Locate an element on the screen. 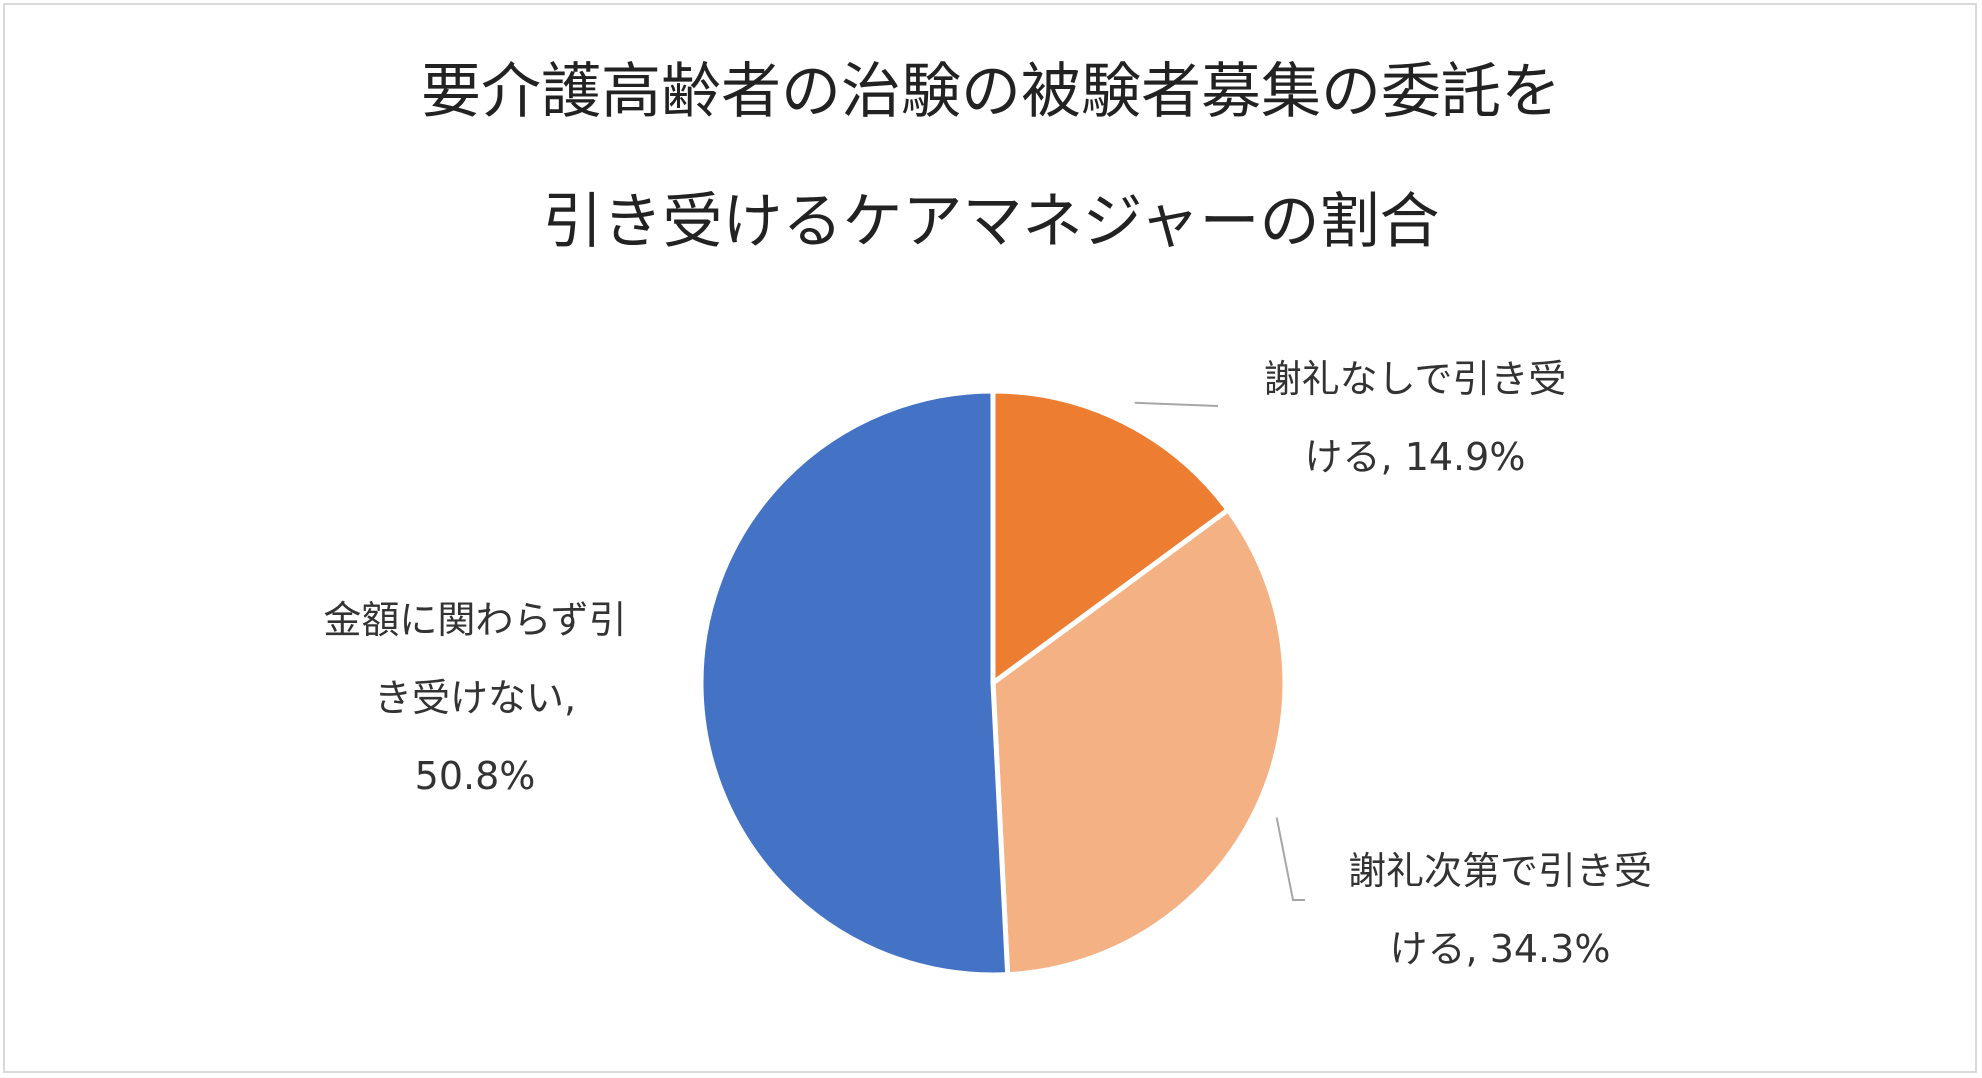  chart-title-line-1: 要介護高齢者の治験の被験者募集の委託を is located at coordinates (991, 92).